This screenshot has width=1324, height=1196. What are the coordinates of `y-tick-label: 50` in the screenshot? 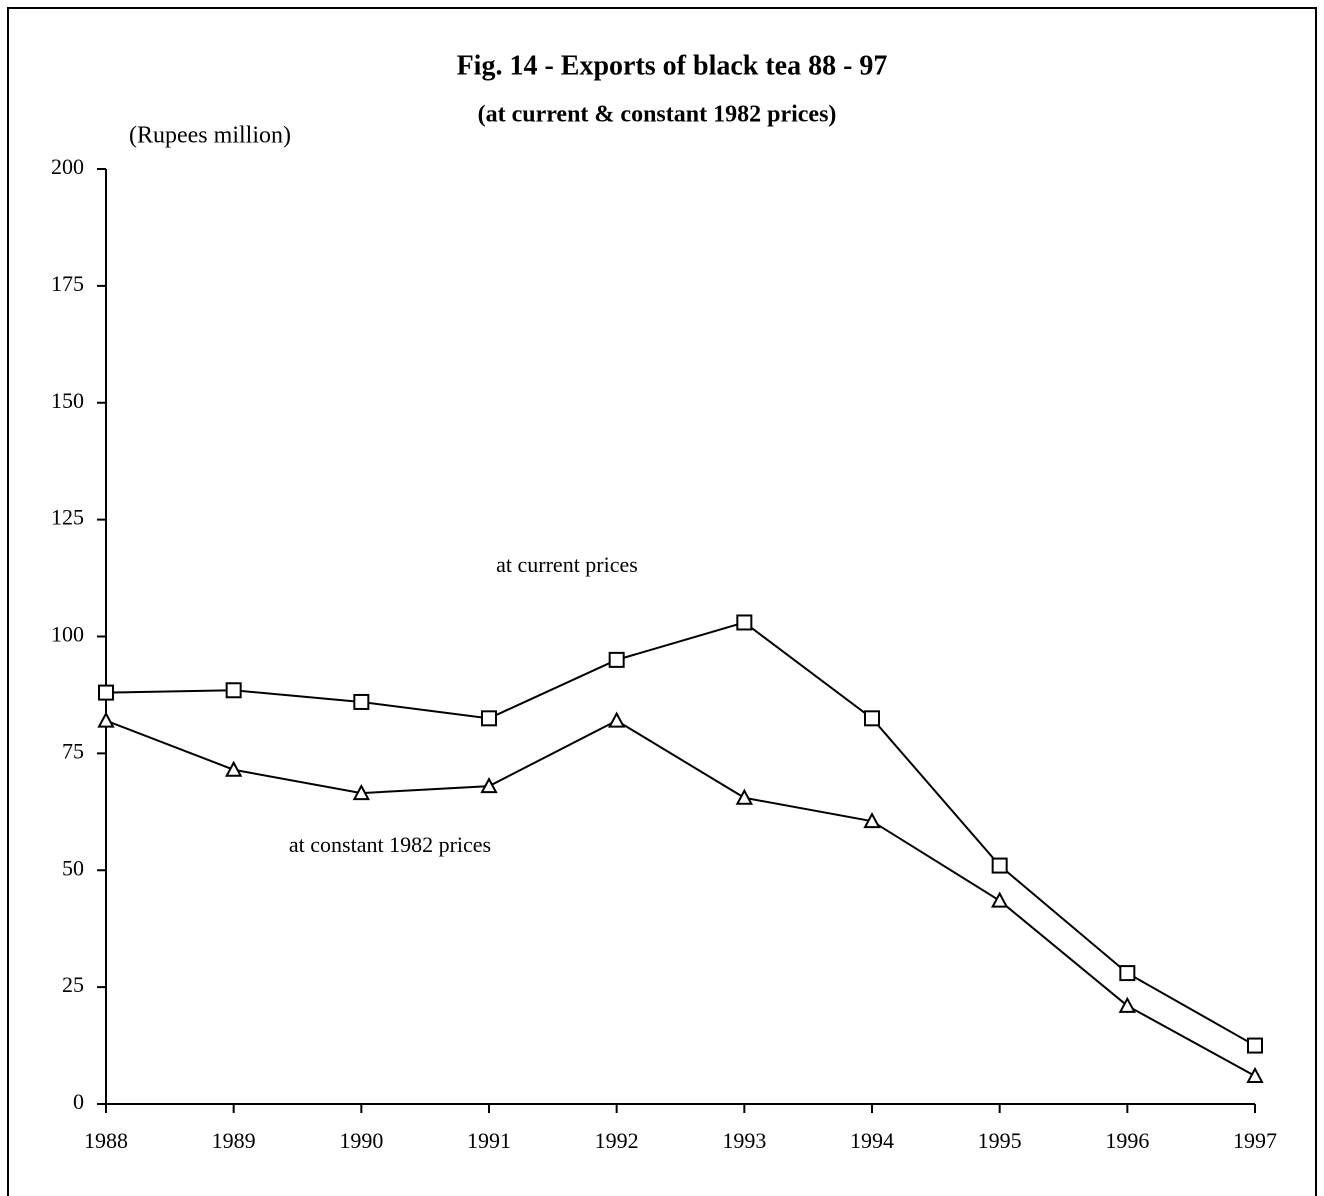 It's located at (73, 867).